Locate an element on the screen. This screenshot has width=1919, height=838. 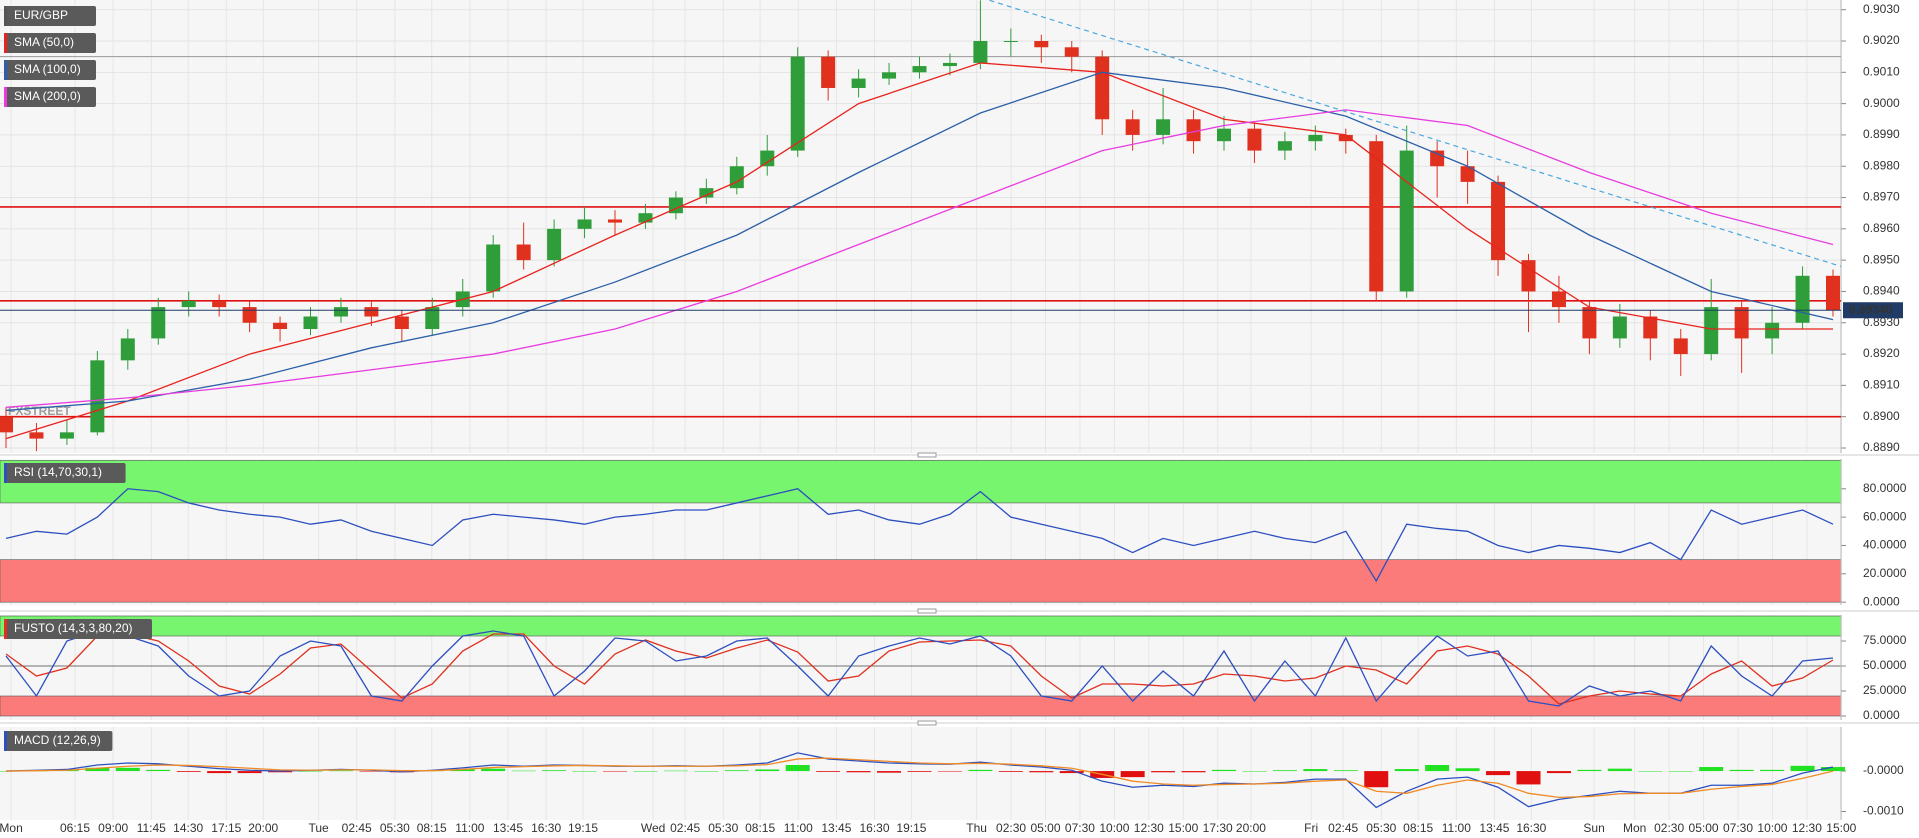
legend-label: RSI (14,70,30,1) is located at coordinates (58, 472).